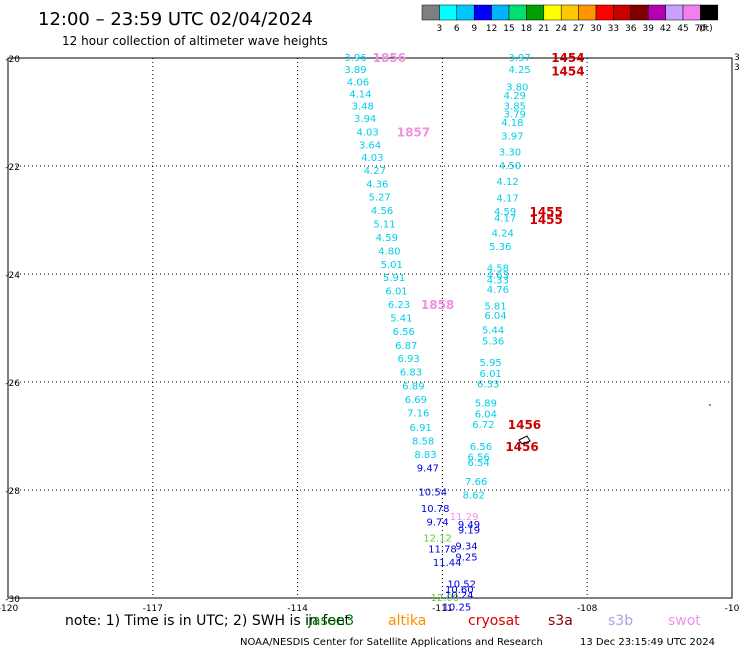  What do you see at coordinates (411, 372) in the screenshot?
I see `swh-value: 6.83` at bounding box center [411, 372].